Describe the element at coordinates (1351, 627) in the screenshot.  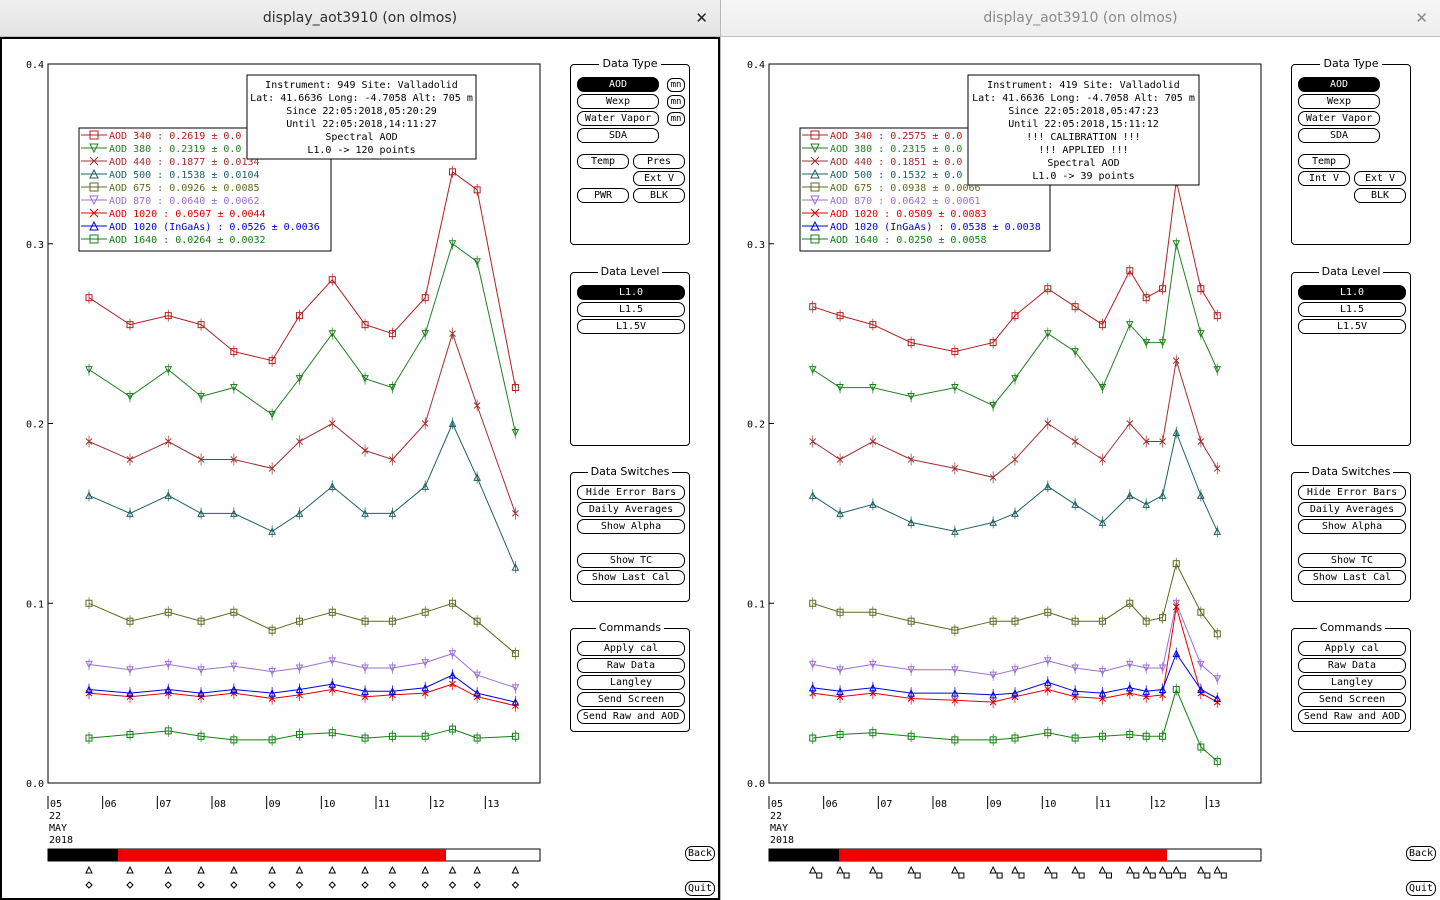
I see `panel-title: Commands` at that location.